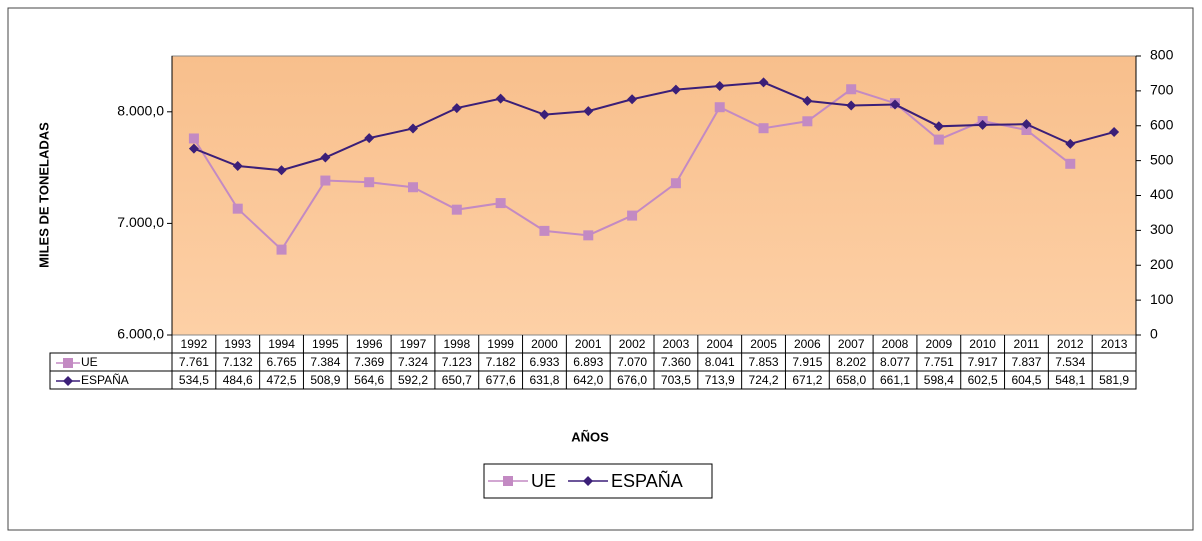 The height and width of the screenshot is (541, 1202). I want to click on data-label: 7.837, so click(1026, 362).